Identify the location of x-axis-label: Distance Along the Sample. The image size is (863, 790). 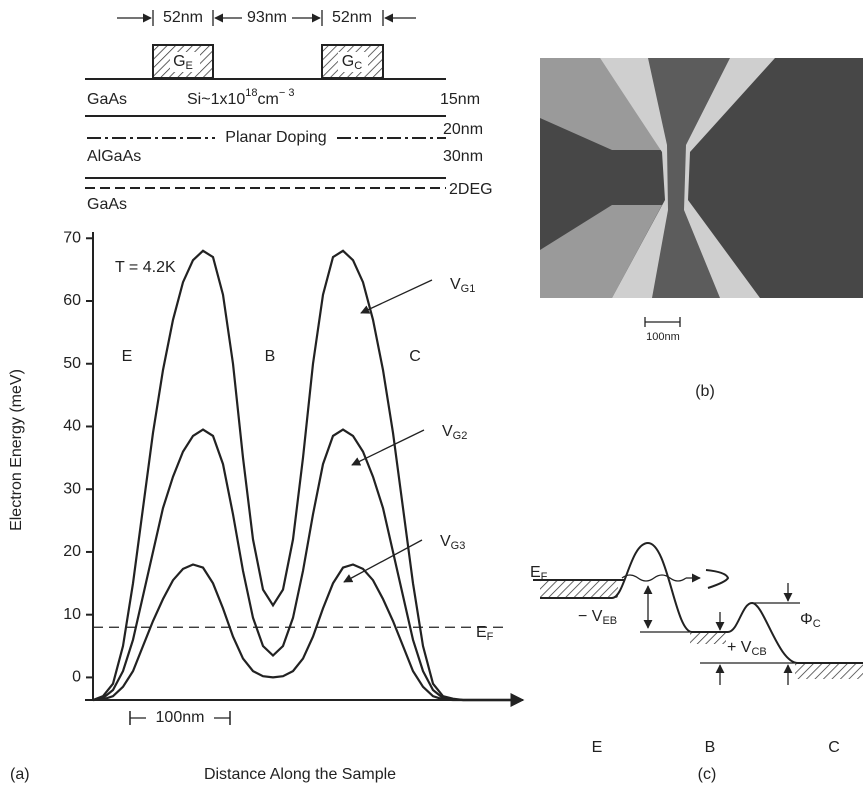
(300, 774).